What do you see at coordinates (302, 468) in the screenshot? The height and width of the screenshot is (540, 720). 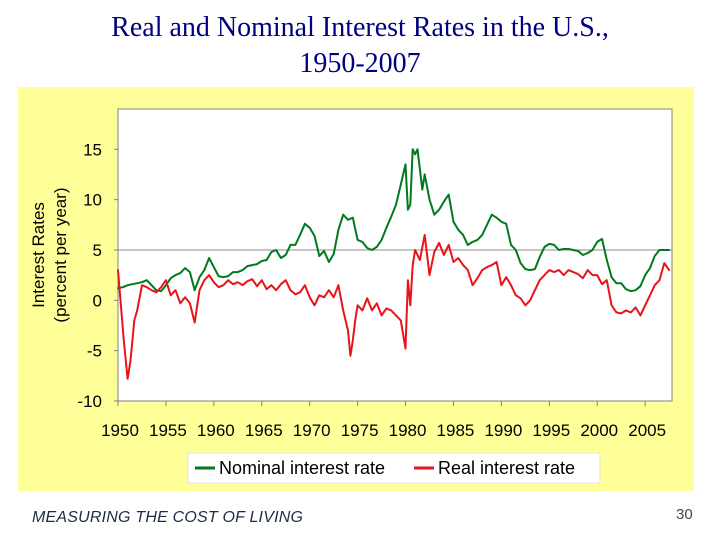 I see `legend-label-nominal: Nominal interest rate` at bounding box center [302, 468].